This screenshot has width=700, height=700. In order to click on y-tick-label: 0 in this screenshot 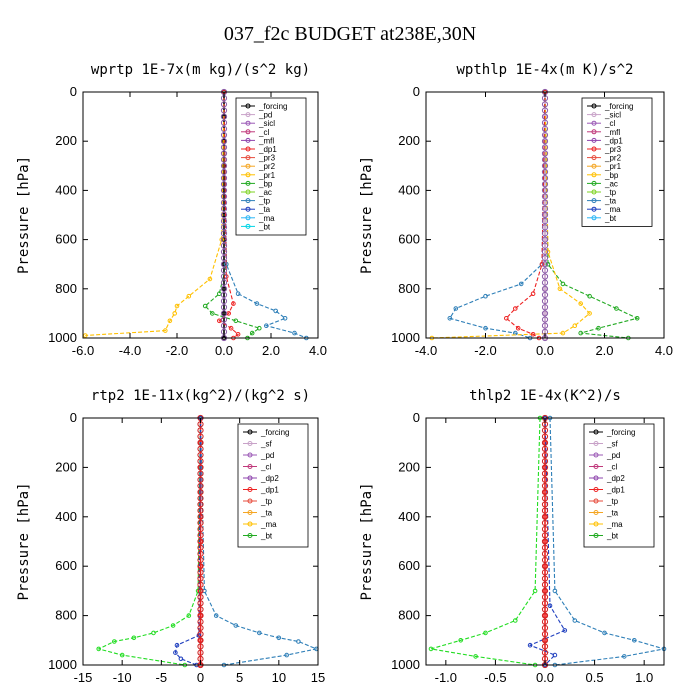, I will do `click(416, 91)`.